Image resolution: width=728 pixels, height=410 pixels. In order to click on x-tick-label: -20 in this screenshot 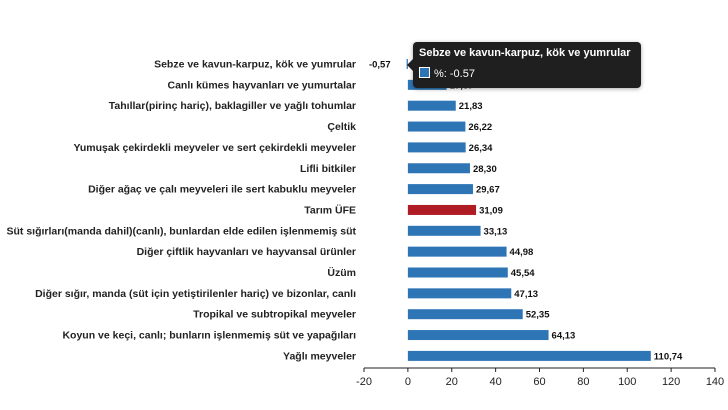, I will do `click(364, 382)`.